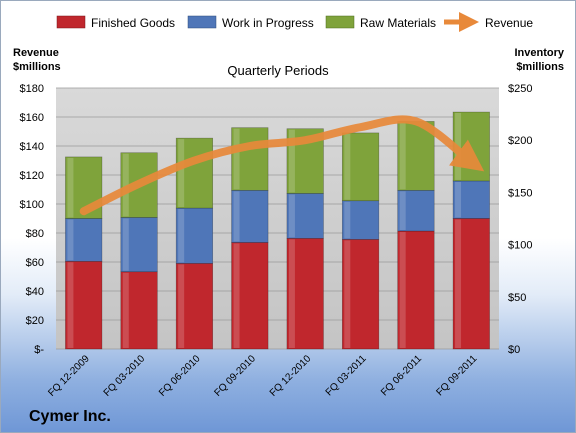 The image size is (576, 433). Describe the element at coordinates (125, 376) in the screenshot. I see `x-tick-label: FQ 03-2010` at that location.